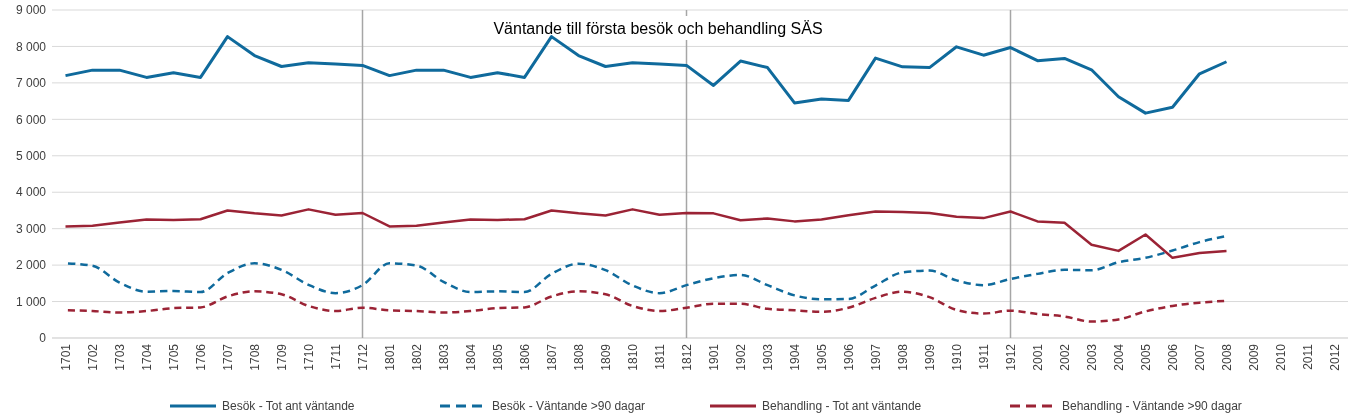  What do you see at coordinates (1253, 357) in the screenshot?
I see `x-tick-label: 2009` at bounding box center [1253, 357].